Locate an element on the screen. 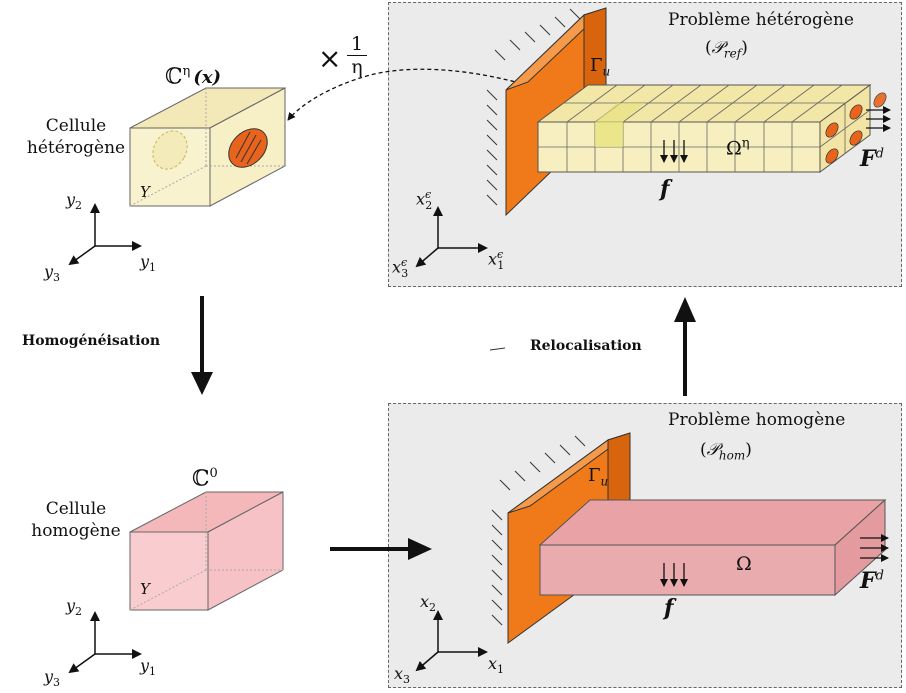  surface-force-arrows-bottom is located at coordinates (874, 548).